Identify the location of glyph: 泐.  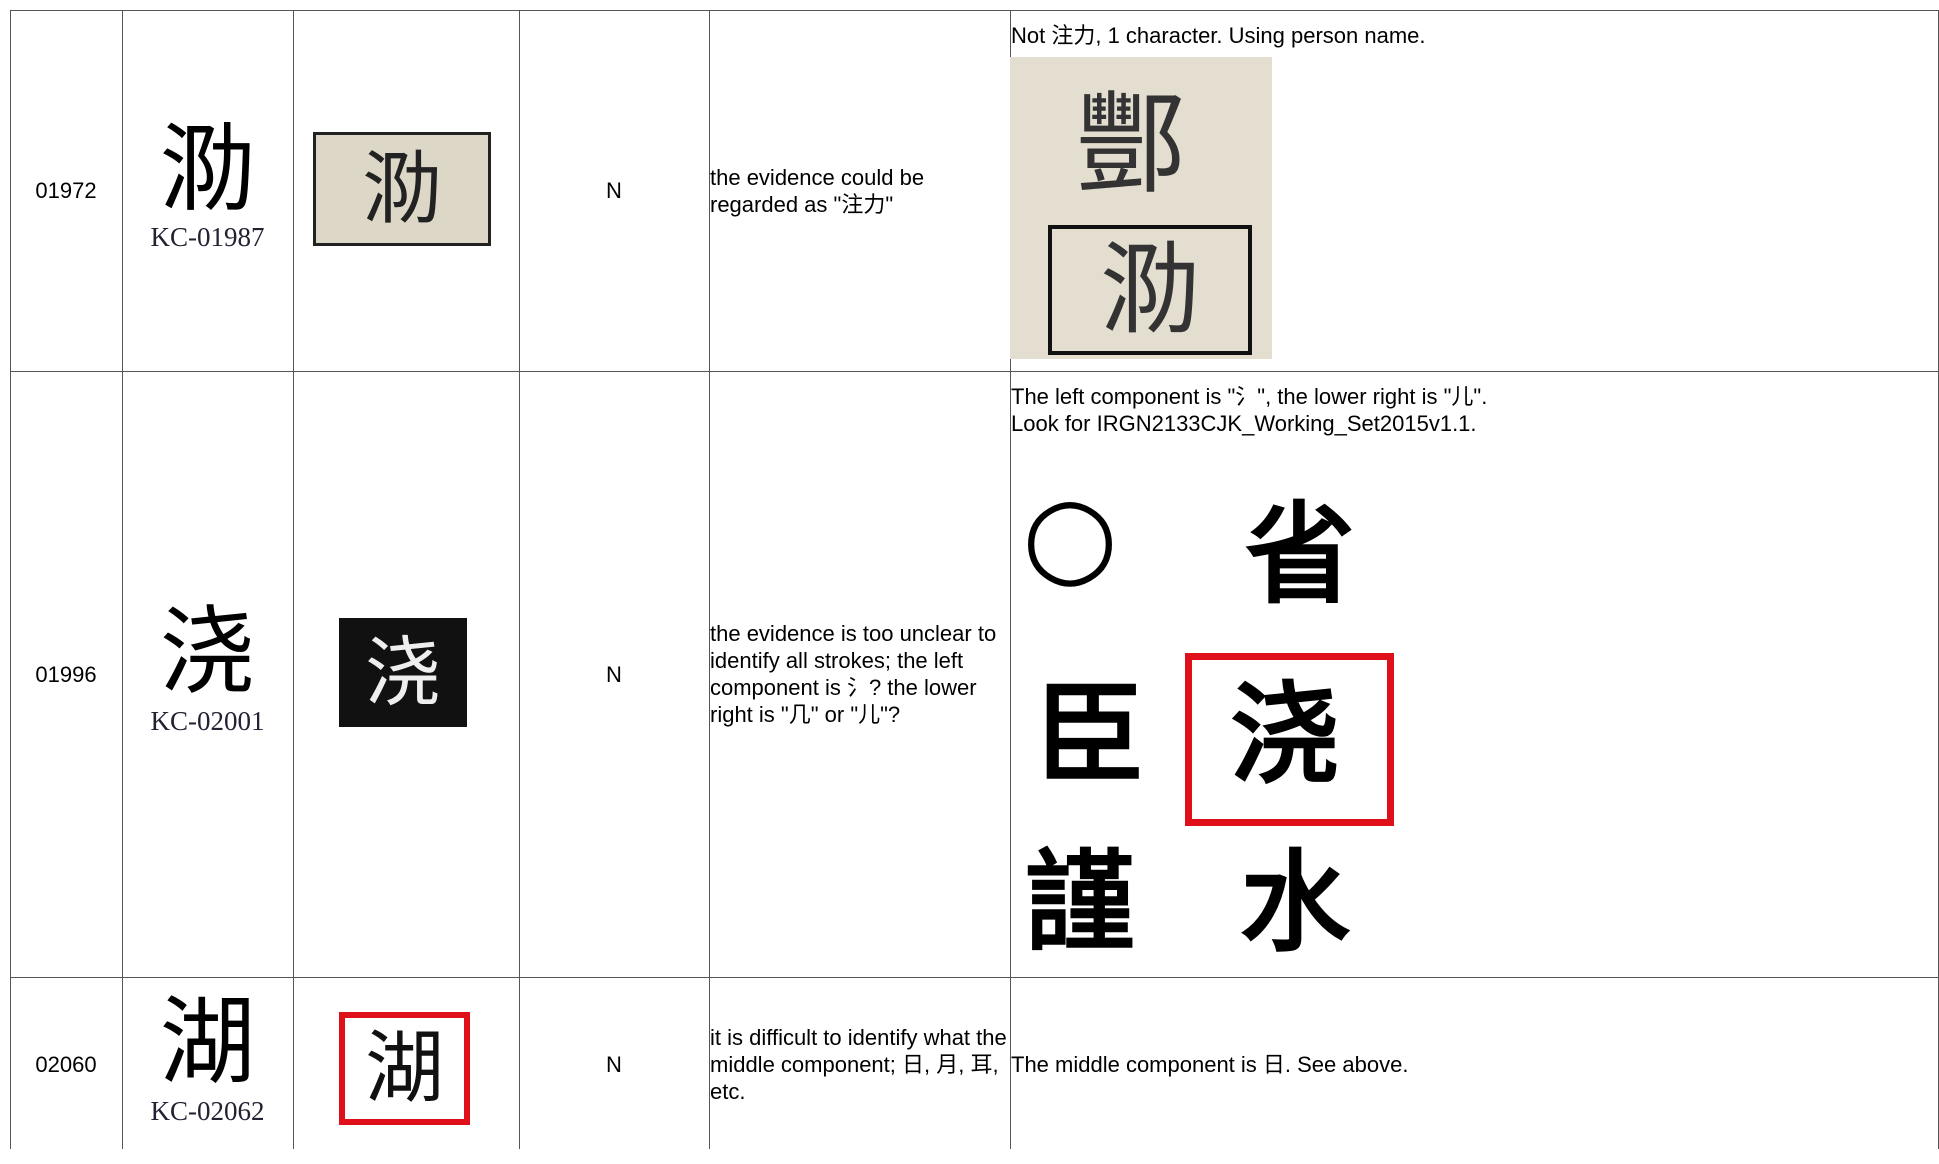
(207, 168).